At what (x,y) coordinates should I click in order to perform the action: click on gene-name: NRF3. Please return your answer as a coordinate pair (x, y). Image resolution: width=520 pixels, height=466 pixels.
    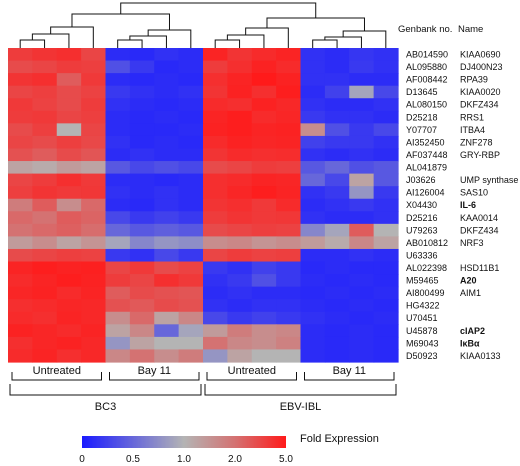
    Looking at the image, I should click on (472, 243).